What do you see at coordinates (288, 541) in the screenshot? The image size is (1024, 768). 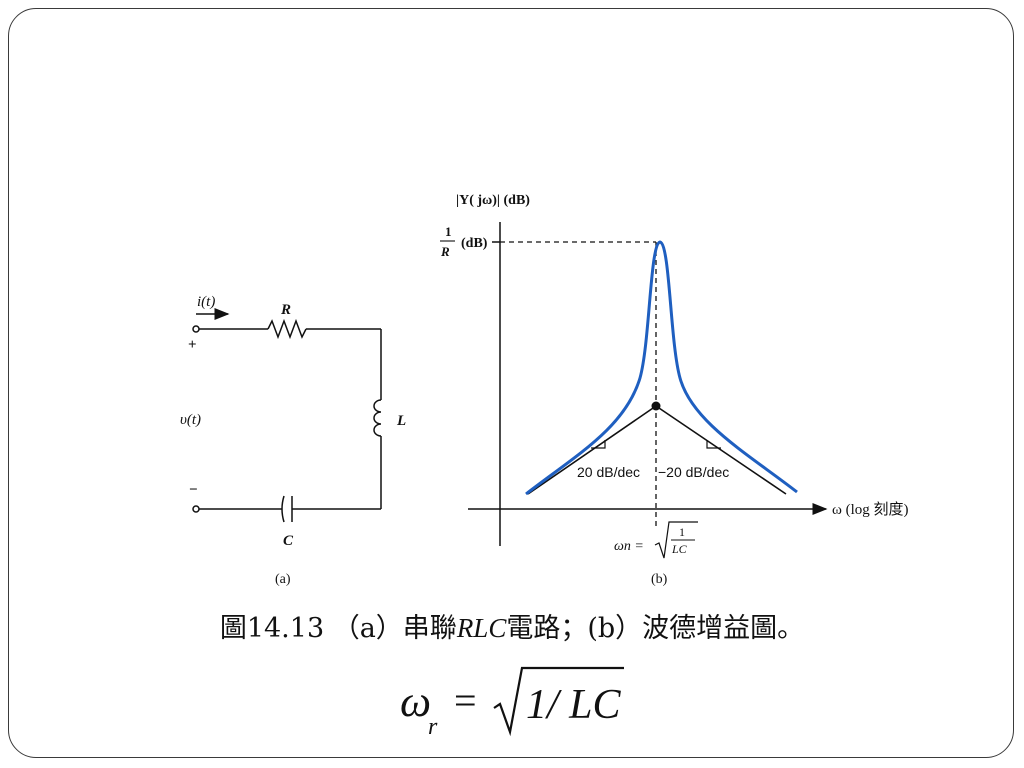 I see `capacitor-label: C` at bounding box center [288, 541].